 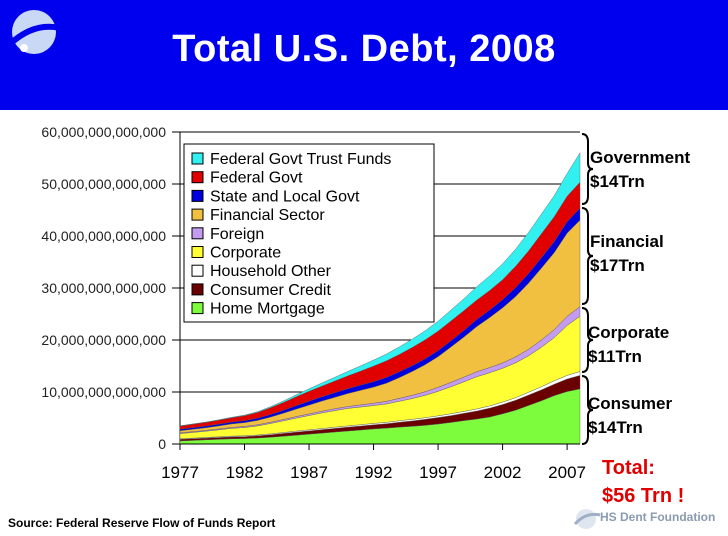 What do you see at coordinates (658, 517) in the screenshot?
I see `foundation-brand: HS Dent Foundation` at bounding box center [658, 517].